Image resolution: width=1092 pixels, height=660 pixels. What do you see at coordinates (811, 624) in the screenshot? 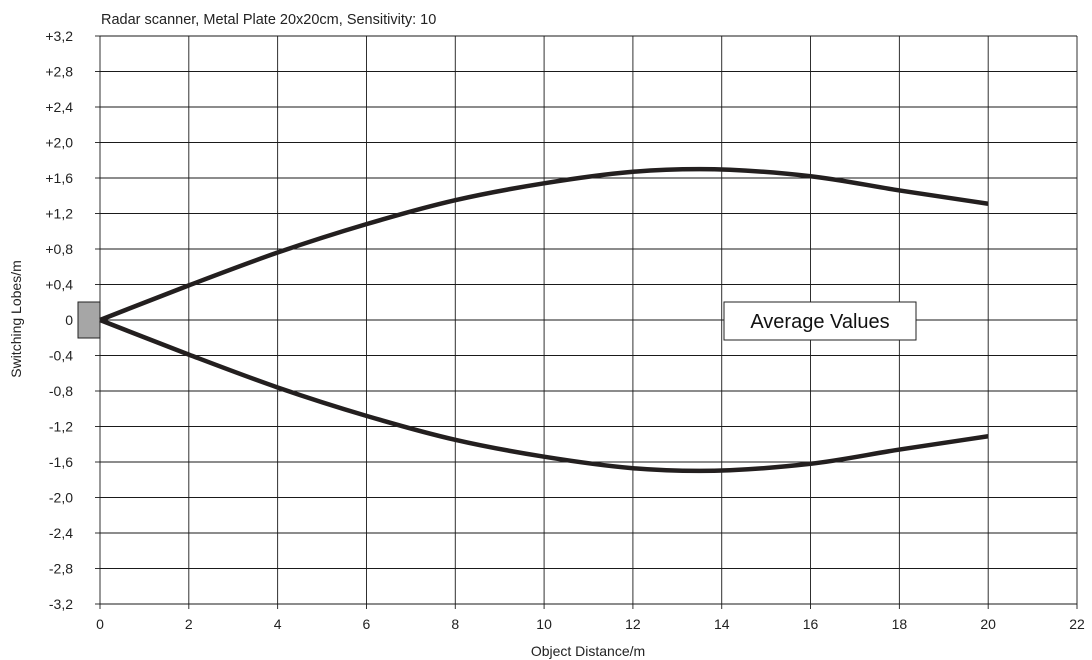
I see `x-tick-label: 16` at bounding box center [811, 624].